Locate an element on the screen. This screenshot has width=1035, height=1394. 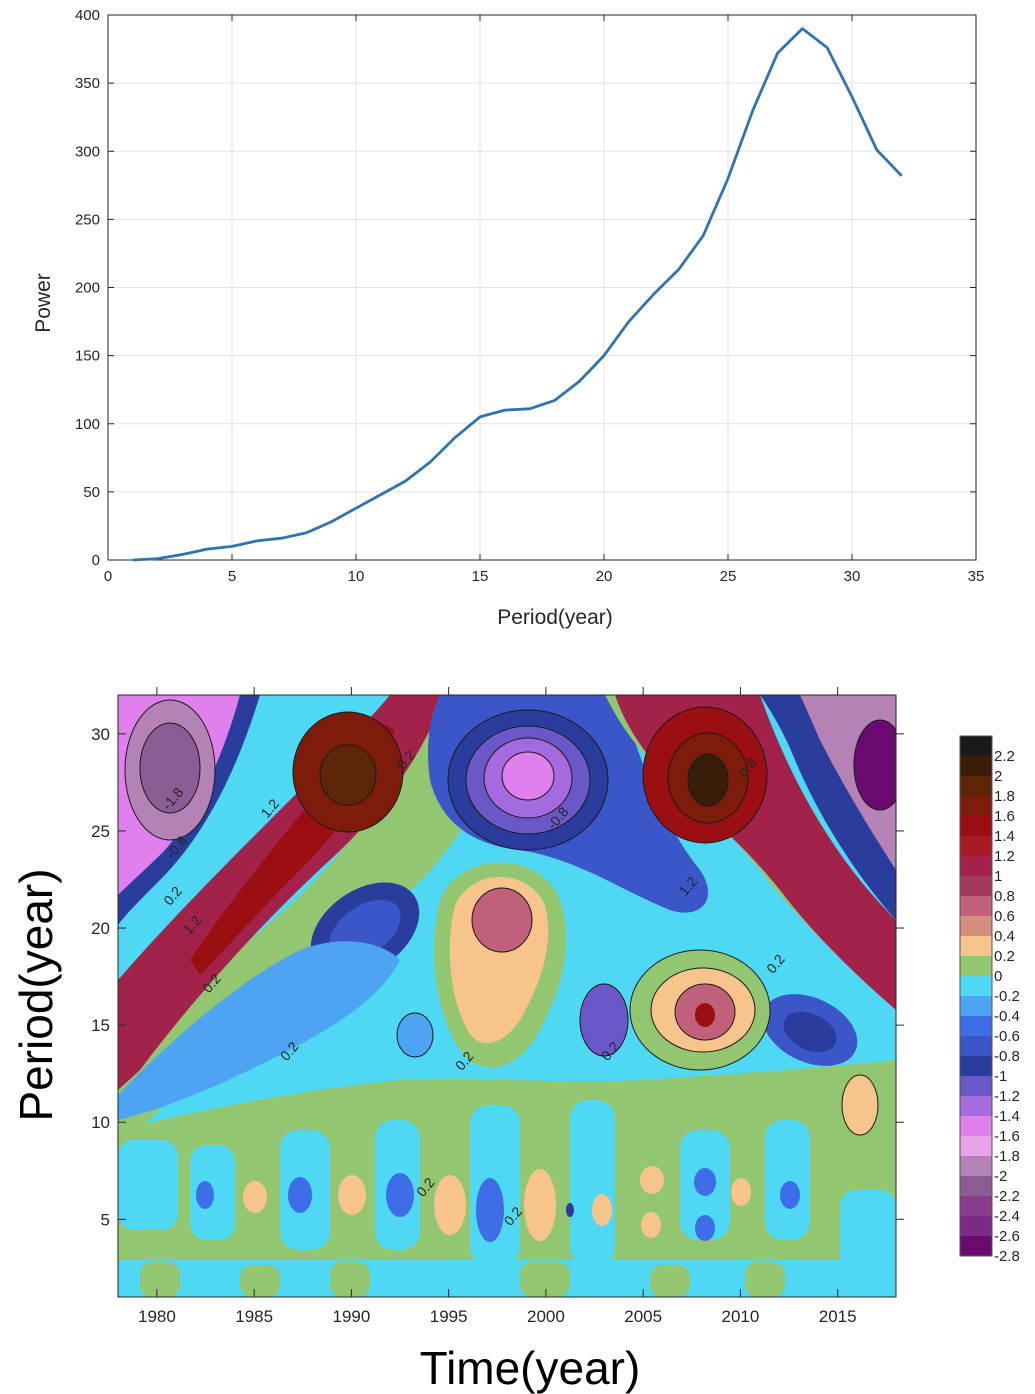
x-tick-label: 20 is located at coordinates (604, 576).